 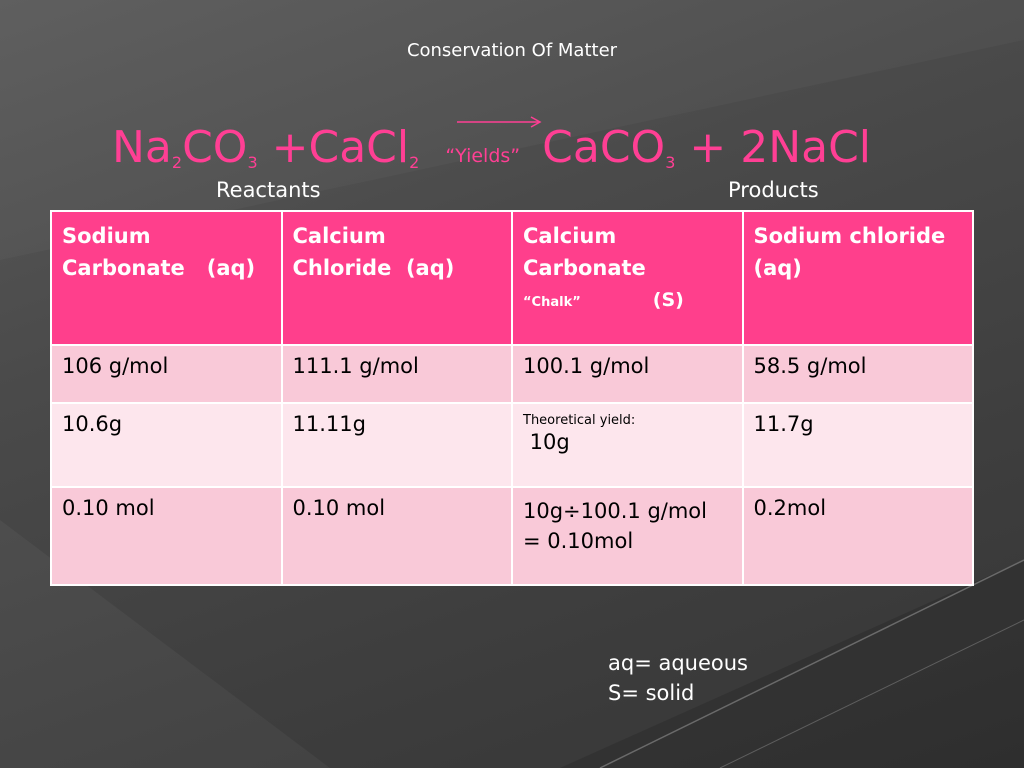 What do you see at coordinates (857, 536) in the screenshot?
I see `table-cell: 0.2mol` at bounding box center [857, 536].